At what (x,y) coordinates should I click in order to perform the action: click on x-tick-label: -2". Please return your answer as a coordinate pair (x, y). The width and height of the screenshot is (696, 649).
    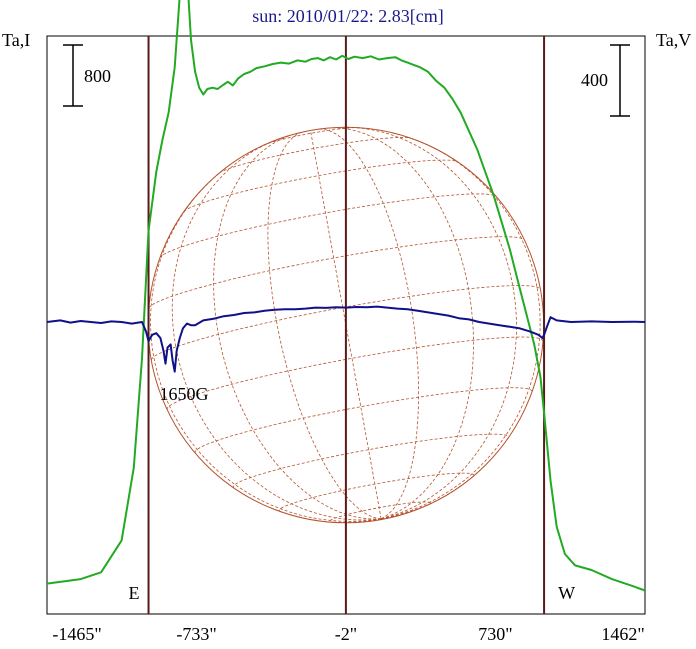
    Looking at the image, I should click on (346, 634).